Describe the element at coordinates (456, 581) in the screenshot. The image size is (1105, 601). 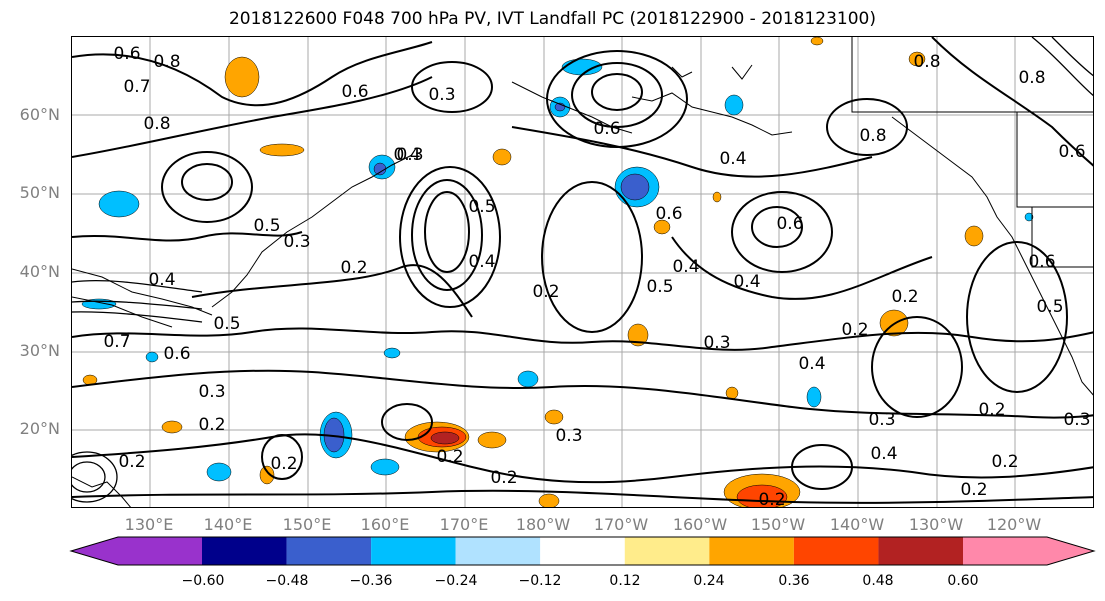
I see `colorbar-tick-label: −0.24` at that location.